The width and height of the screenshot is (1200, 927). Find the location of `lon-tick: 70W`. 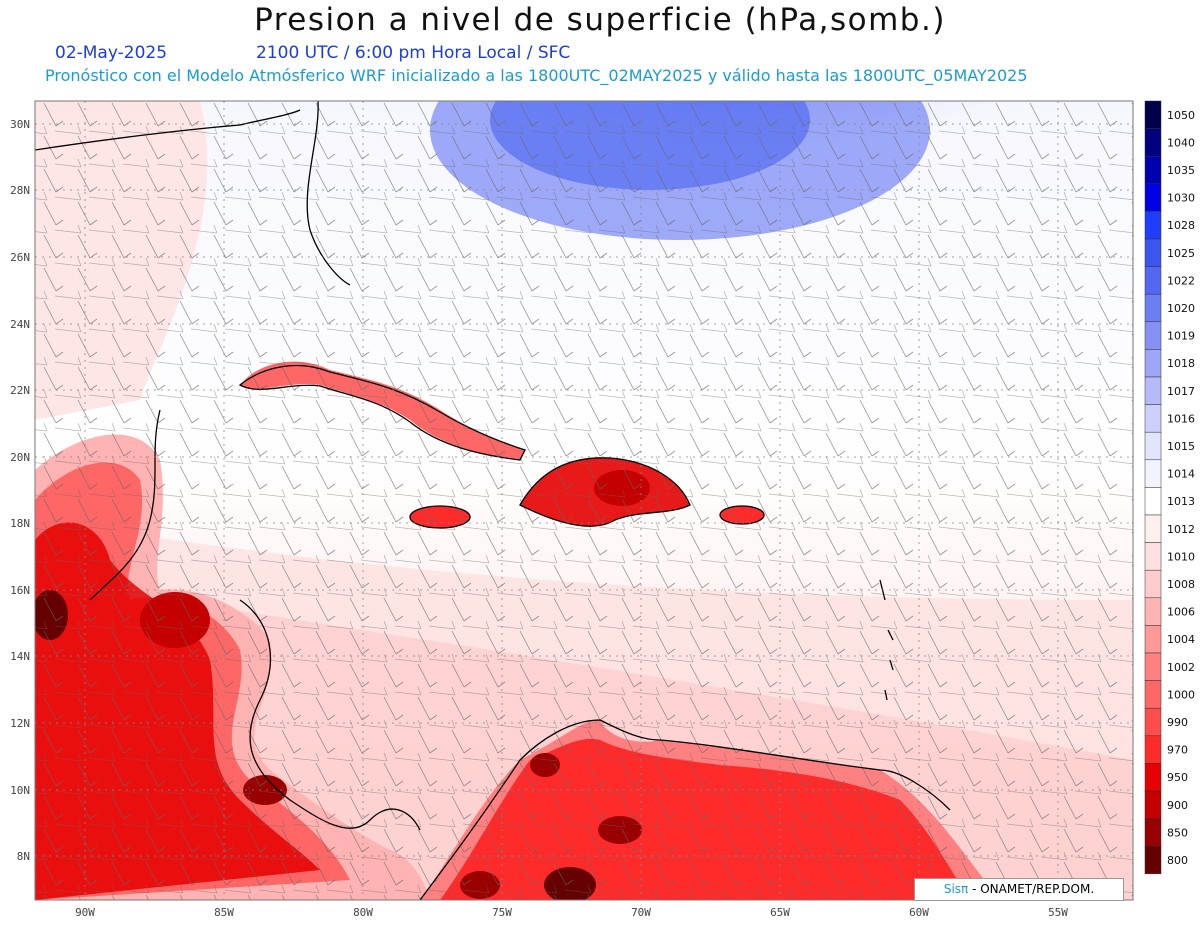

lon-tick: 70W is located at coordinates (641, 912).